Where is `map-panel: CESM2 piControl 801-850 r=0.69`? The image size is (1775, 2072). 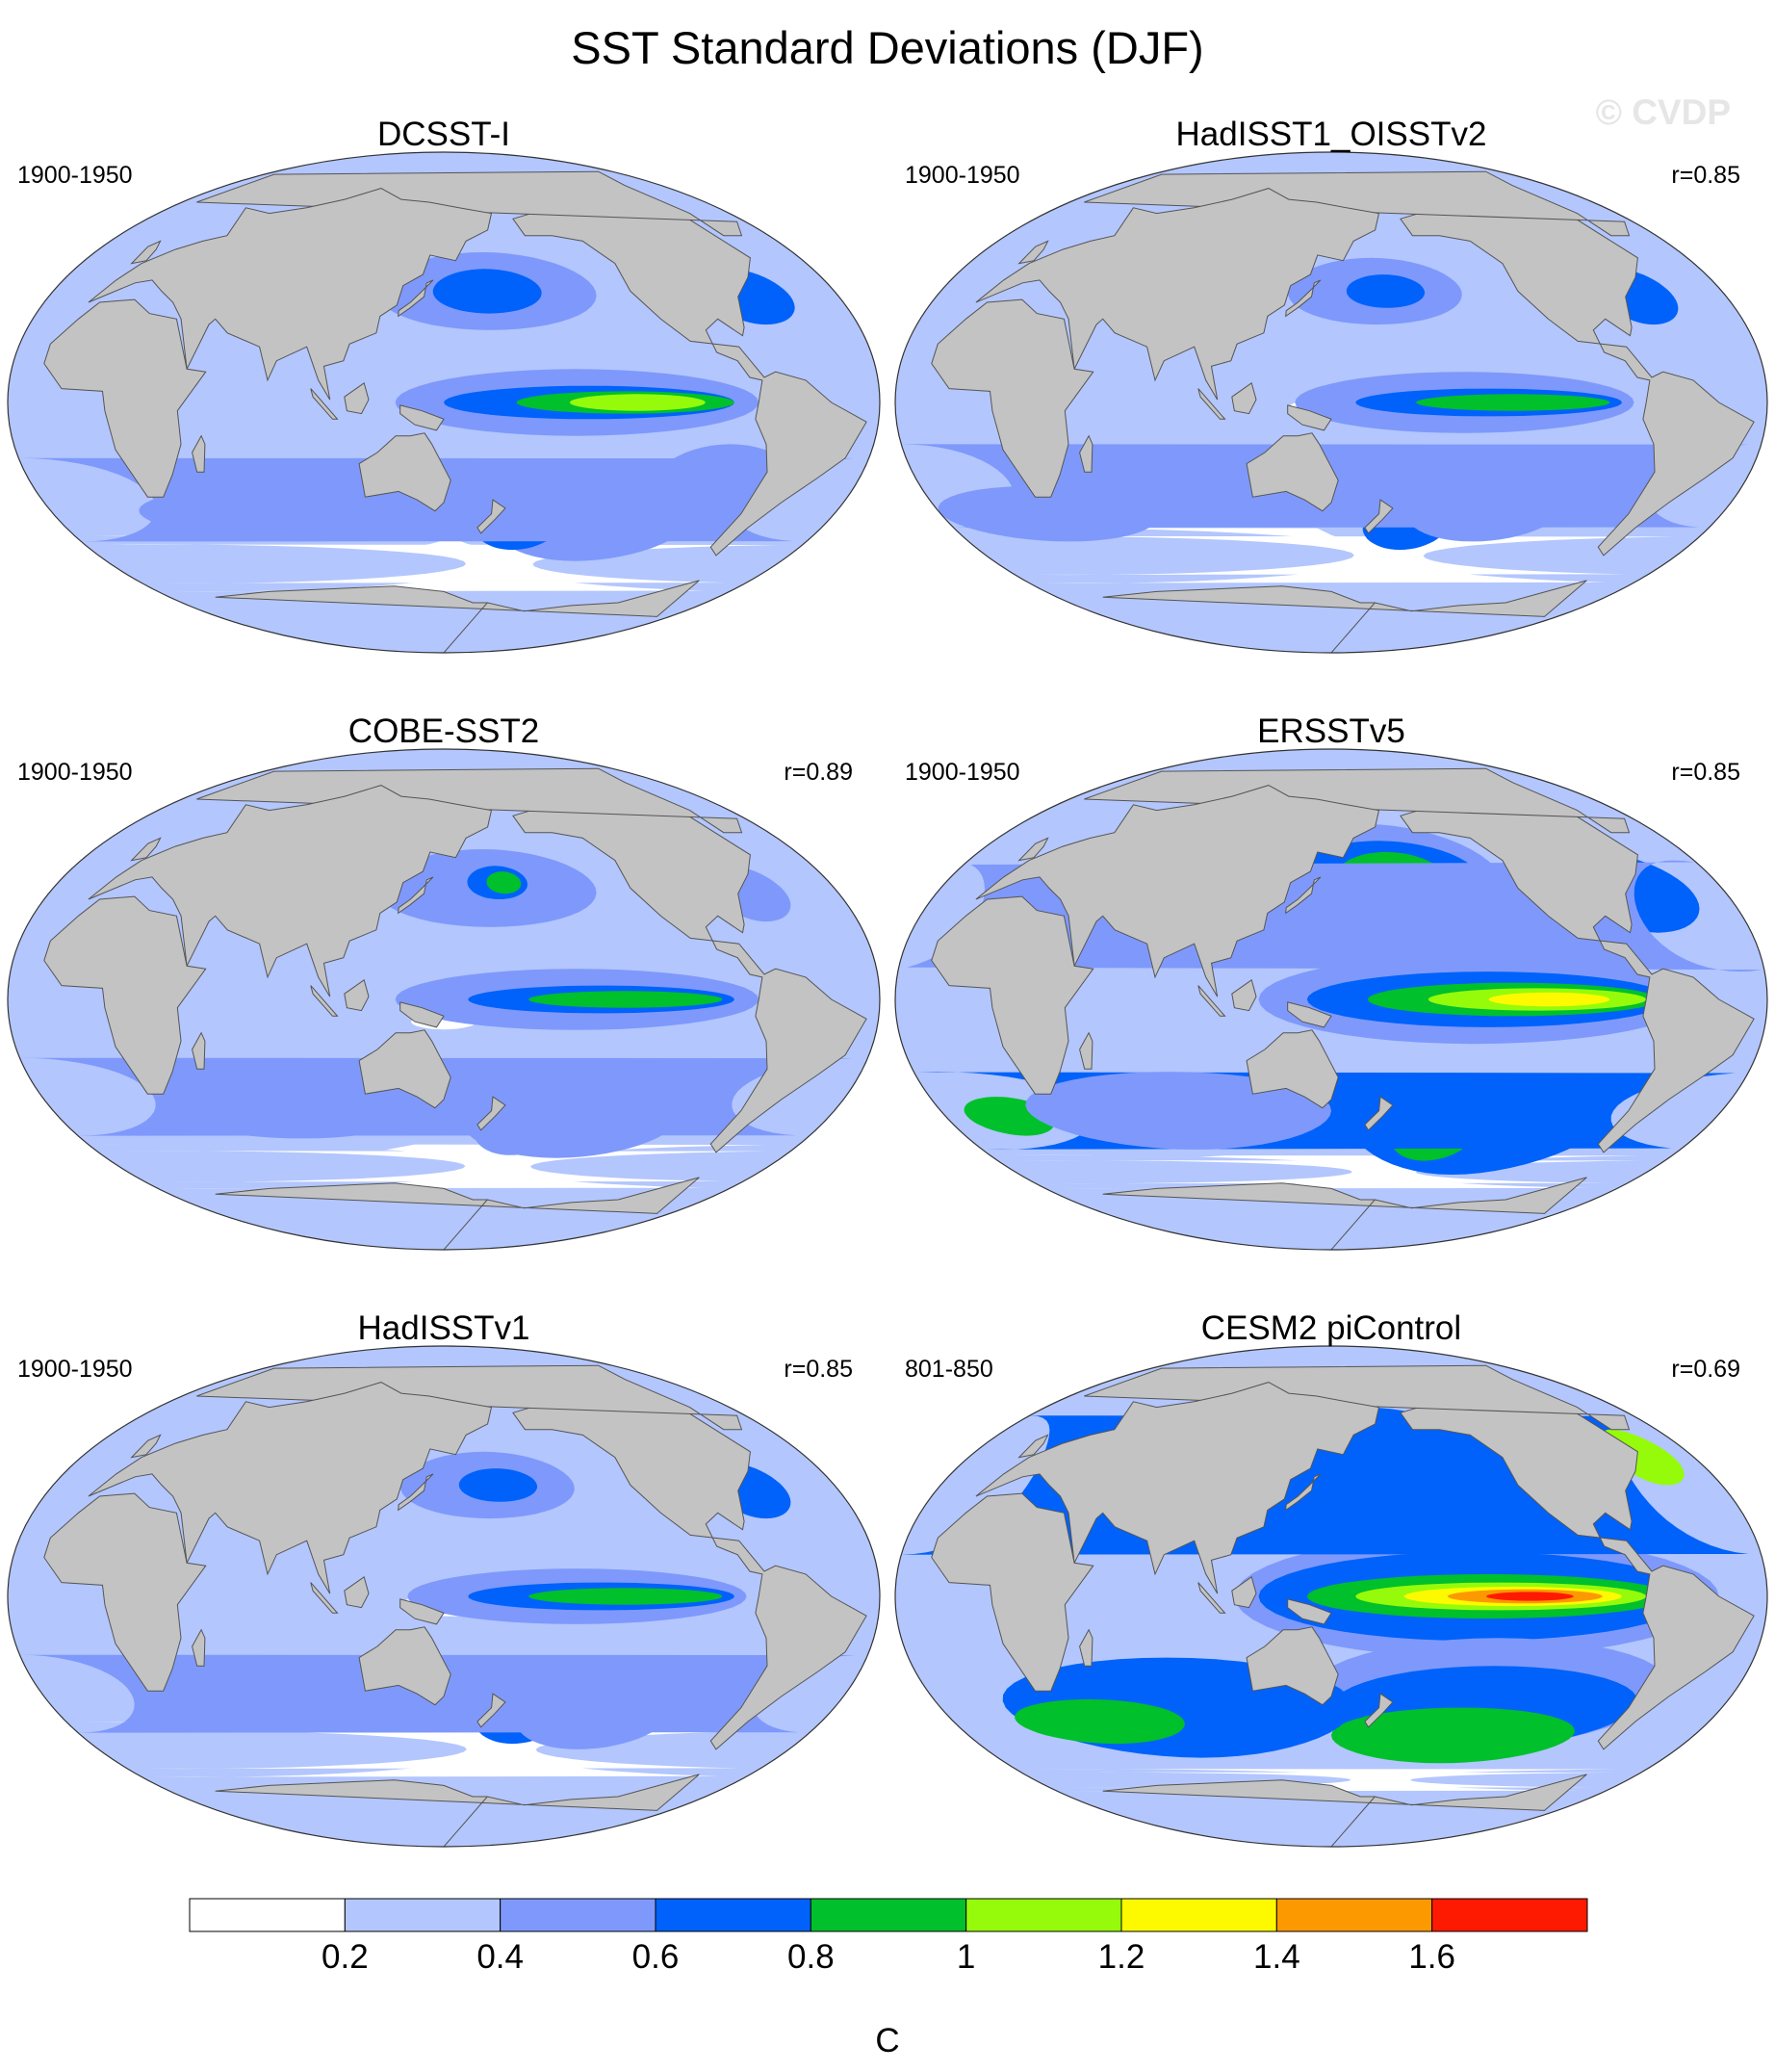 map-panel: CESM2 piControl 801-850 r=0.69 is located at coordinates (1331, 1607).